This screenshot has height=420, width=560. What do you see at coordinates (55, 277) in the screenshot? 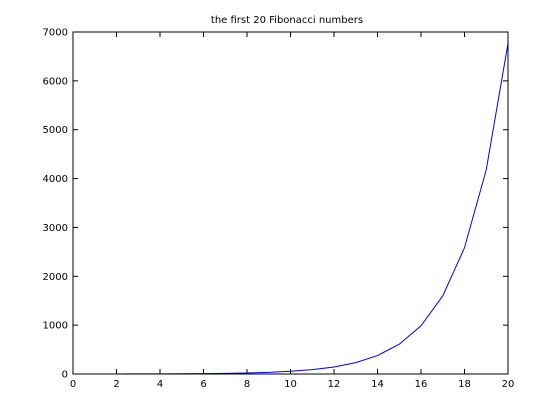
I see `y-tick-label: 2000` at bounding box center [55, 277].